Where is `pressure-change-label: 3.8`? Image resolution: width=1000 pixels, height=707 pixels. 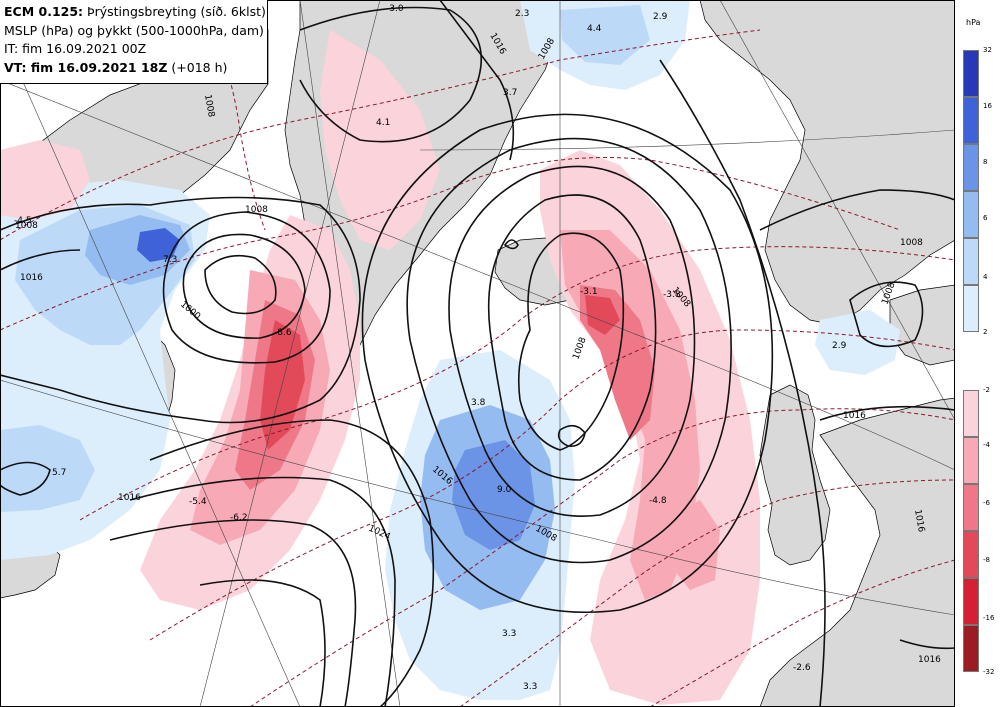
pressure-change-label: 3.8 is located at coordinates (478, 403).